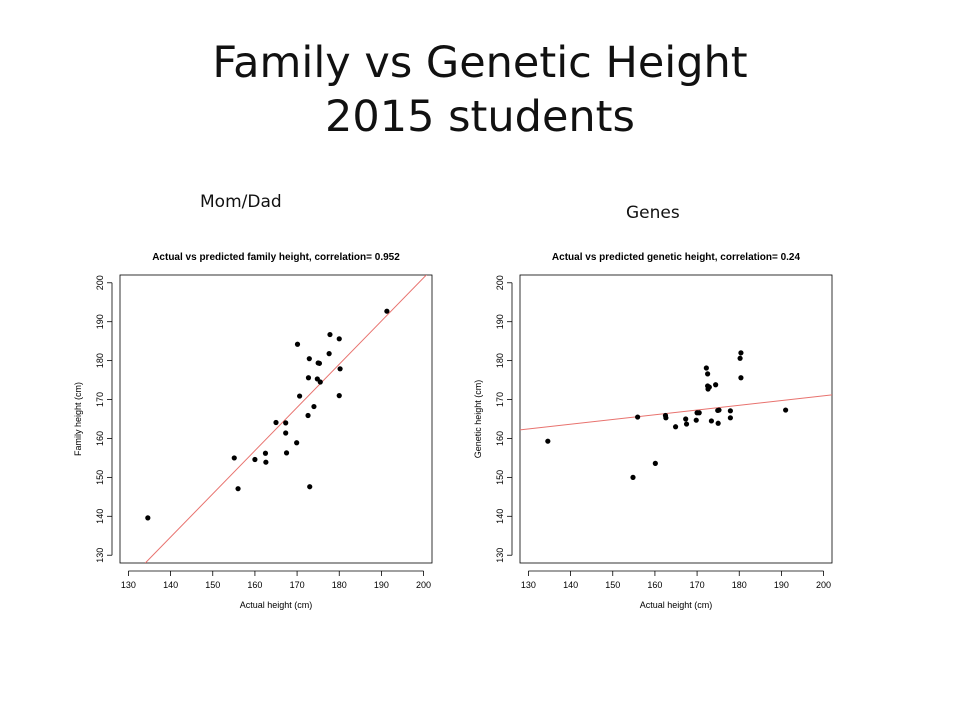 The height and width of the screenshot is (720, 960). I want to click on genetic-chart-y-tick-label: 150, so click(500, 477).